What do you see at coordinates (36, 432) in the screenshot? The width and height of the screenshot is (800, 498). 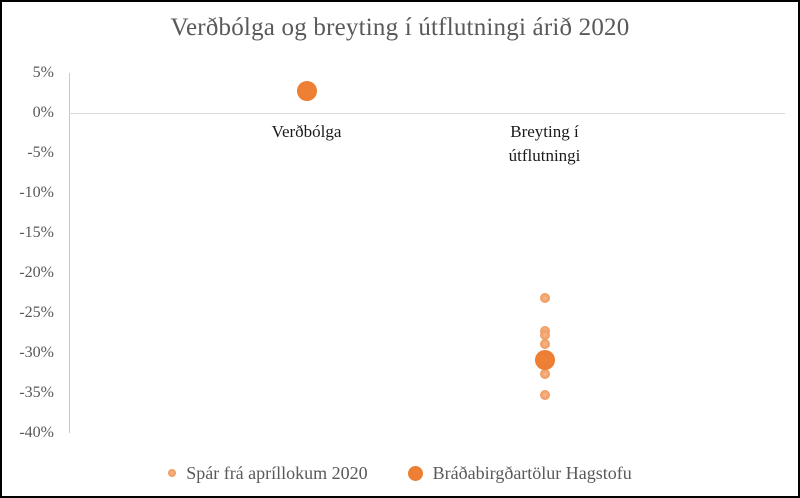 I see `y-axis-tick-label: -40%` at bounding box center [36, 432].